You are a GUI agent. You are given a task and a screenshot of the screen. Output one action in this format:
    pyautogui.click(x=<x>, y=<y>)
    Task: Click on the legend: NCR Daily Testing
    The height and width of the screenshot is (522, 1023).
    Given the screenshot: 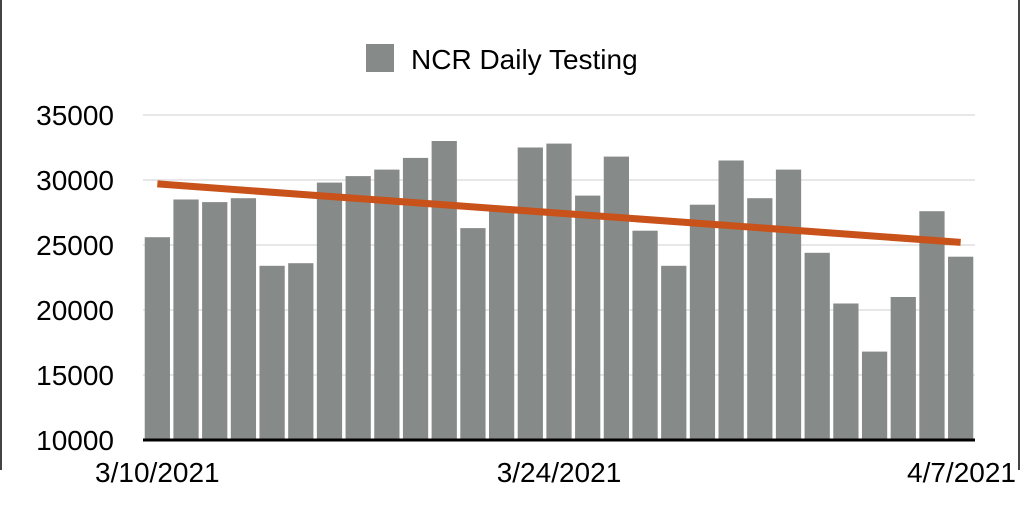 What is the action you would take?
    pyautogui.click(x=502, y=59)
    